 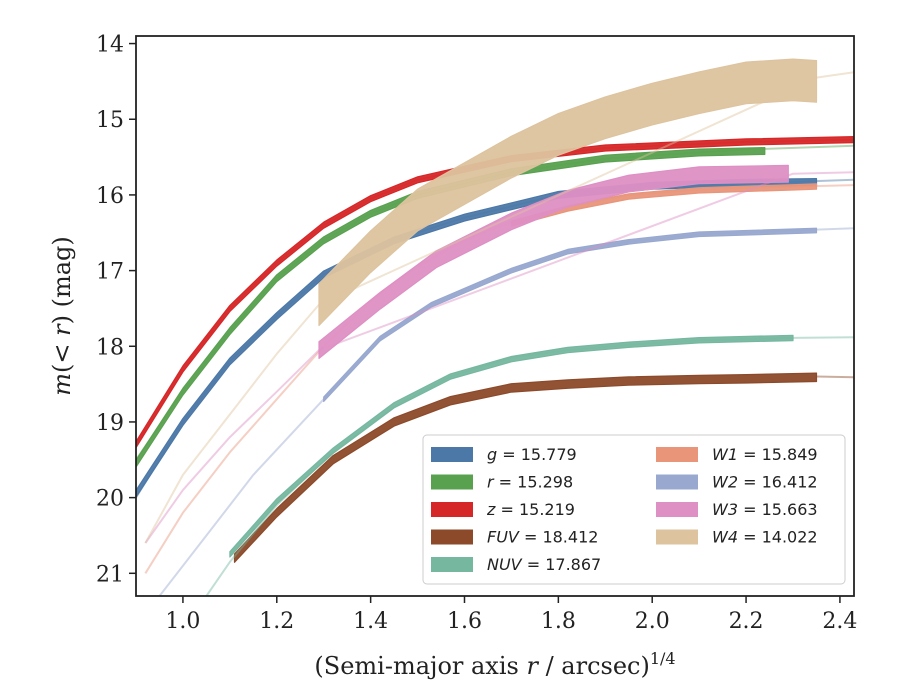 I want to click on y-tick-label: 21, so click(x=110, y=574).